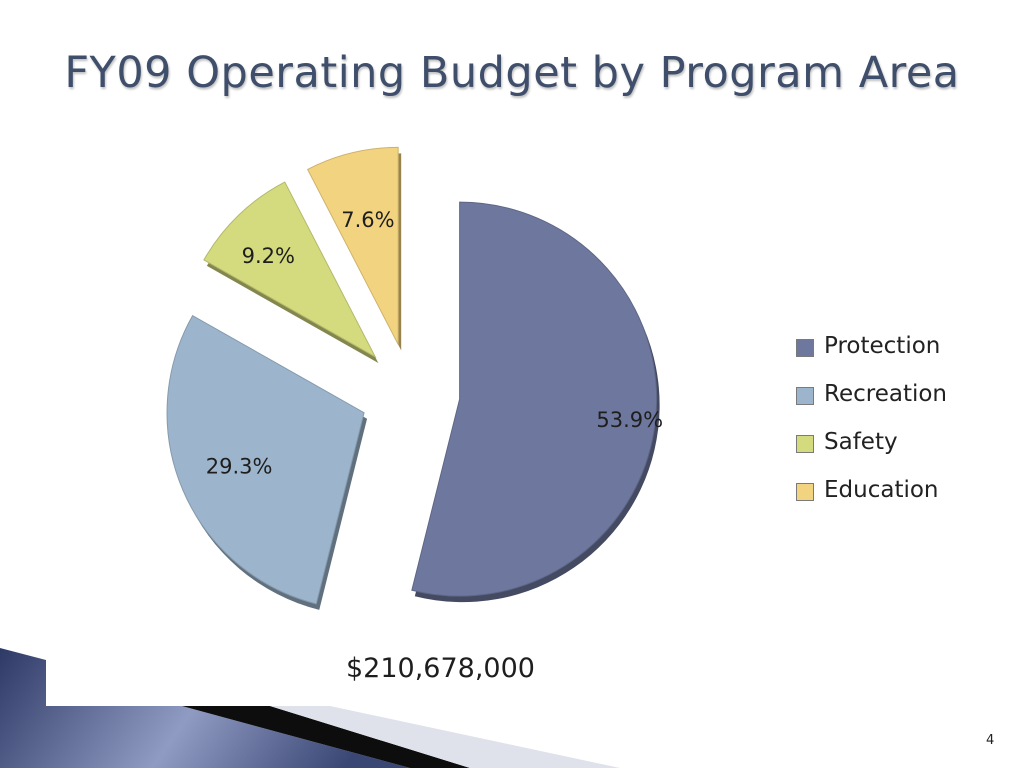 The height and width of the screenshot is (768, 1024). What do you see at coordinates (805, 492) in the screenshot?
I see `legend-swatch-education` at bounding box center [805, 492].